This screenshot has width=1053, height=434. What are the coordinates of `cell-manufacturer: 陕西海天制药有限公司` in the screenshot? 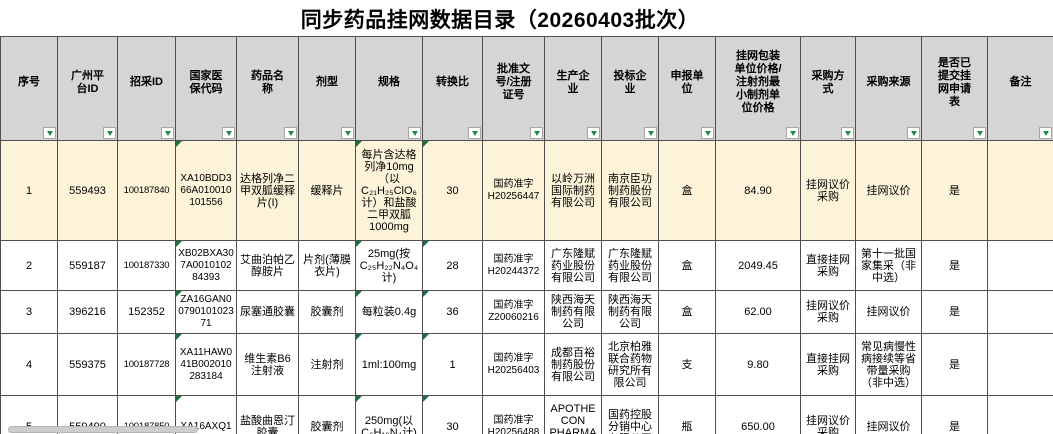 It's located at (573, 312).